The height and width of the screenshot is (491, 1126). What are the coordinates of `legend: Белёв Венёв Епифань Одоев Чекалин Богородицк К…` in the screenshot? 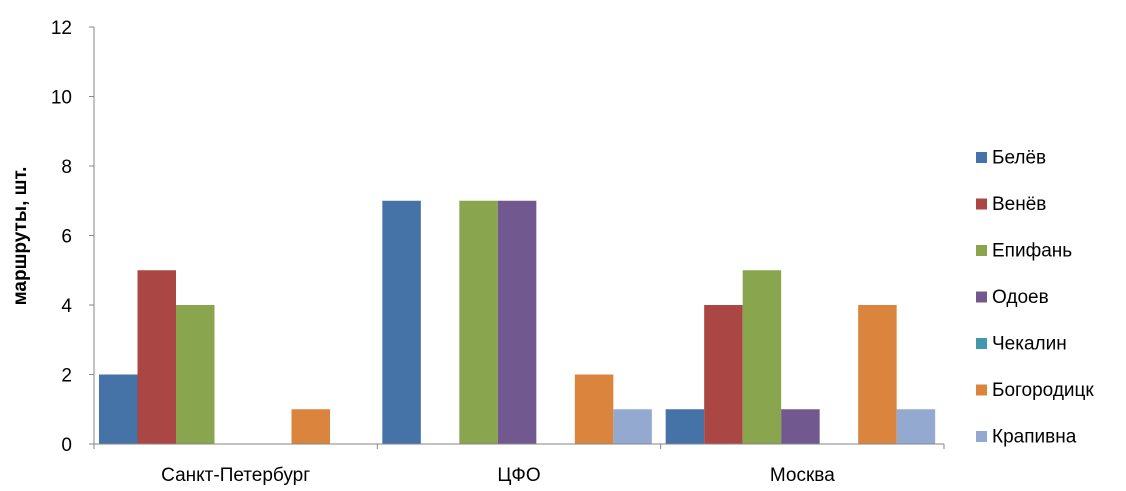 It's located at (1035, 298).